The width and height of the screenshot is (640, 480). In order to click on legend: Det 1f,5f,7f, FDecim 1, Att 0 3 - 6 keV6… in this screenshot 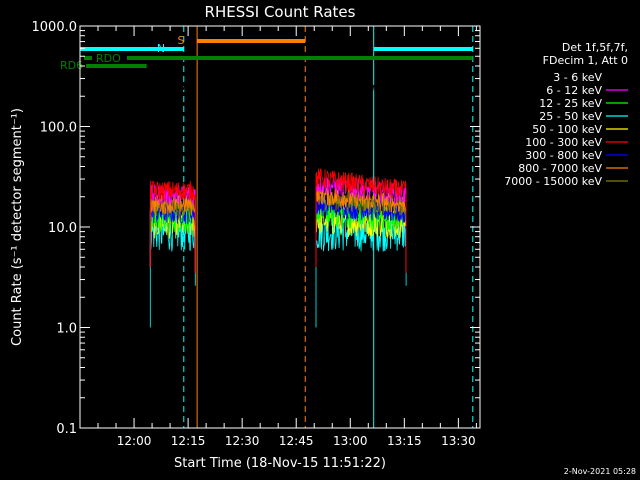, I will do `click(566, 114)`.